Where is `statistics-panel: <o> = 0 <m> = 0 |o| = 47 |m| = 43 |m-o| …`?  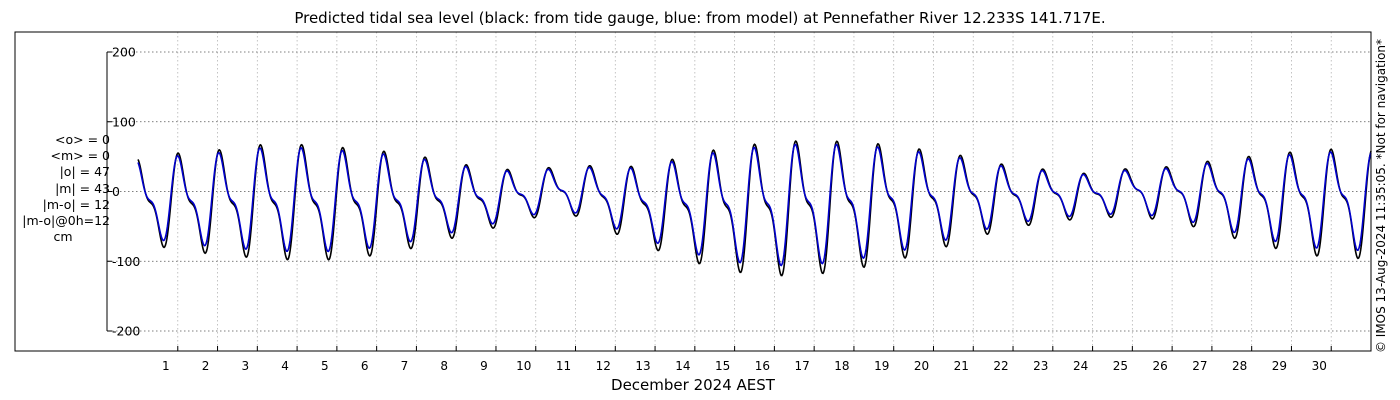 statistics-panel: <o> = 0 <m> = 0 |o| = 47 |m| = 43 |m-o| … is located at coordinates (55, 188).